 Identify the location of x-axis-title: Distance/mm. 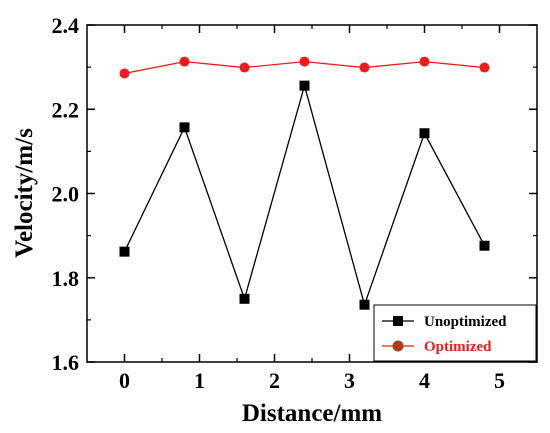
(312, 413).